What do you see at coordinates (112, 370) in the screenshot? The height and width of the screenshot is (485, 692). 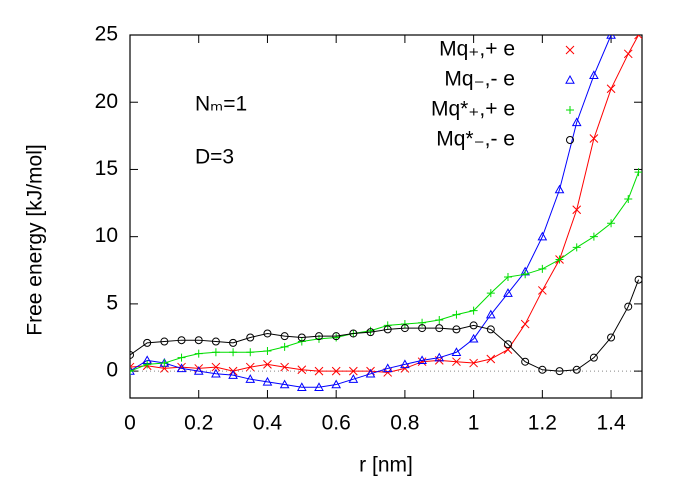 I see `y-tick-label: 0` at bounding box center [112, 370].